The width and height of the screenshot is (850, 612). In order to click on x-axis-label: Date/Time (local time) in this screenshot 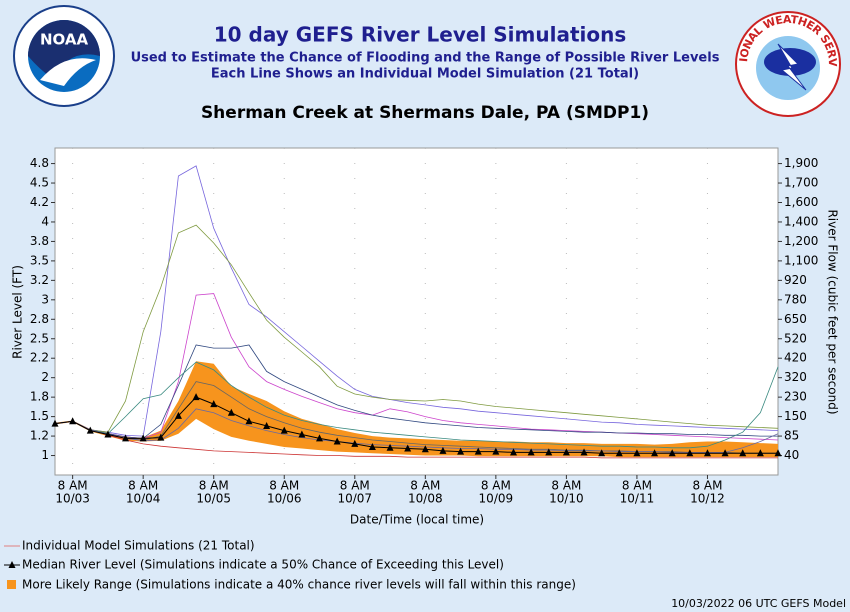, I will do `click(417, 520)`.